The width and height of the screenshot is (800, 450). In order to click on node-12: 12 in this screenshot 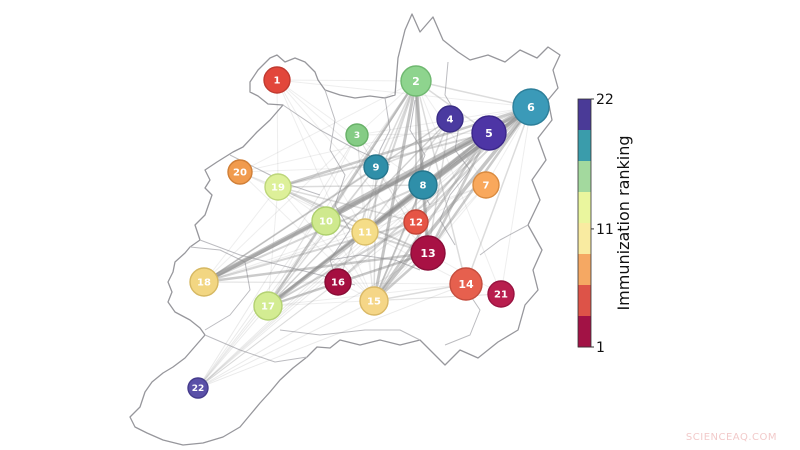, I will do `click(416, 222)`.